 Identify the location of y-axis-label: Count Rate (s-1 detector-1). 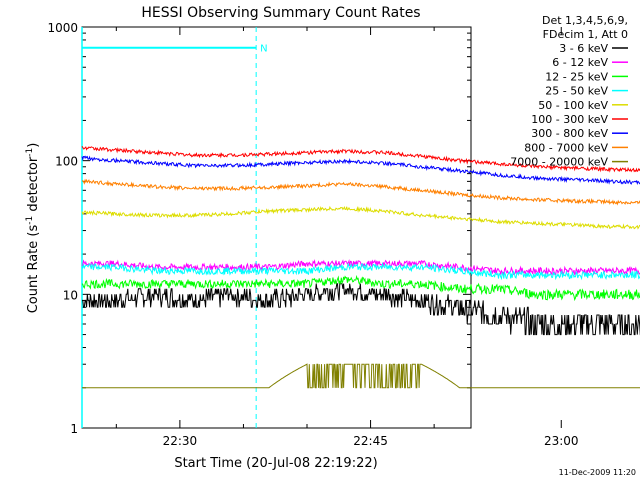
(33, 228).